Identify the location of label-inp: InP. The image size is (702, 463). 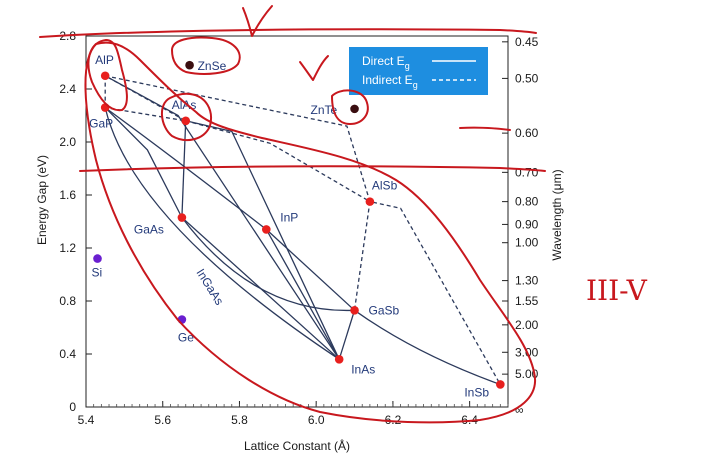
(289, 217).